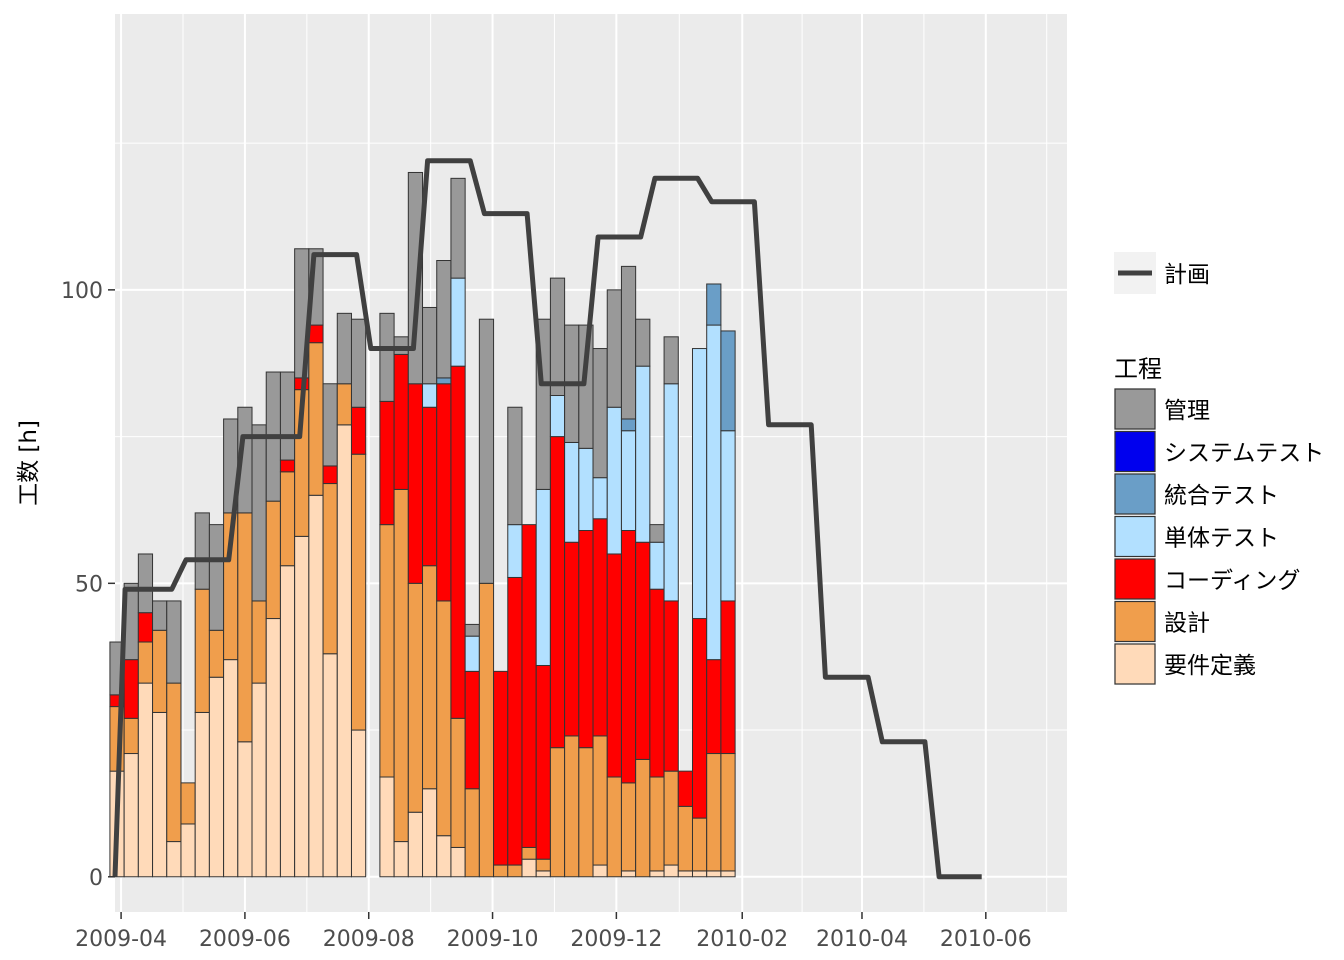 This screenshot has width=1344, height=960. Describe the element at coordinates (493, 939) in the screenshot. I see `x-tick-label: 2009-10` at that location.